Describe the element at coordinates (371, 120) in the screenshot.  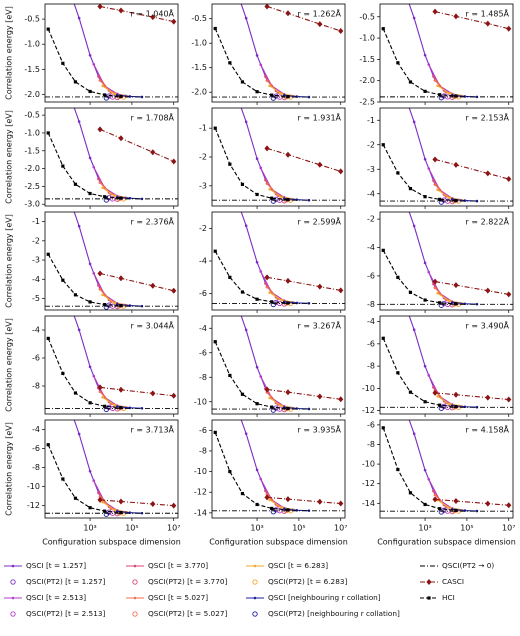
I see `y-tick-label: -1` at that location.